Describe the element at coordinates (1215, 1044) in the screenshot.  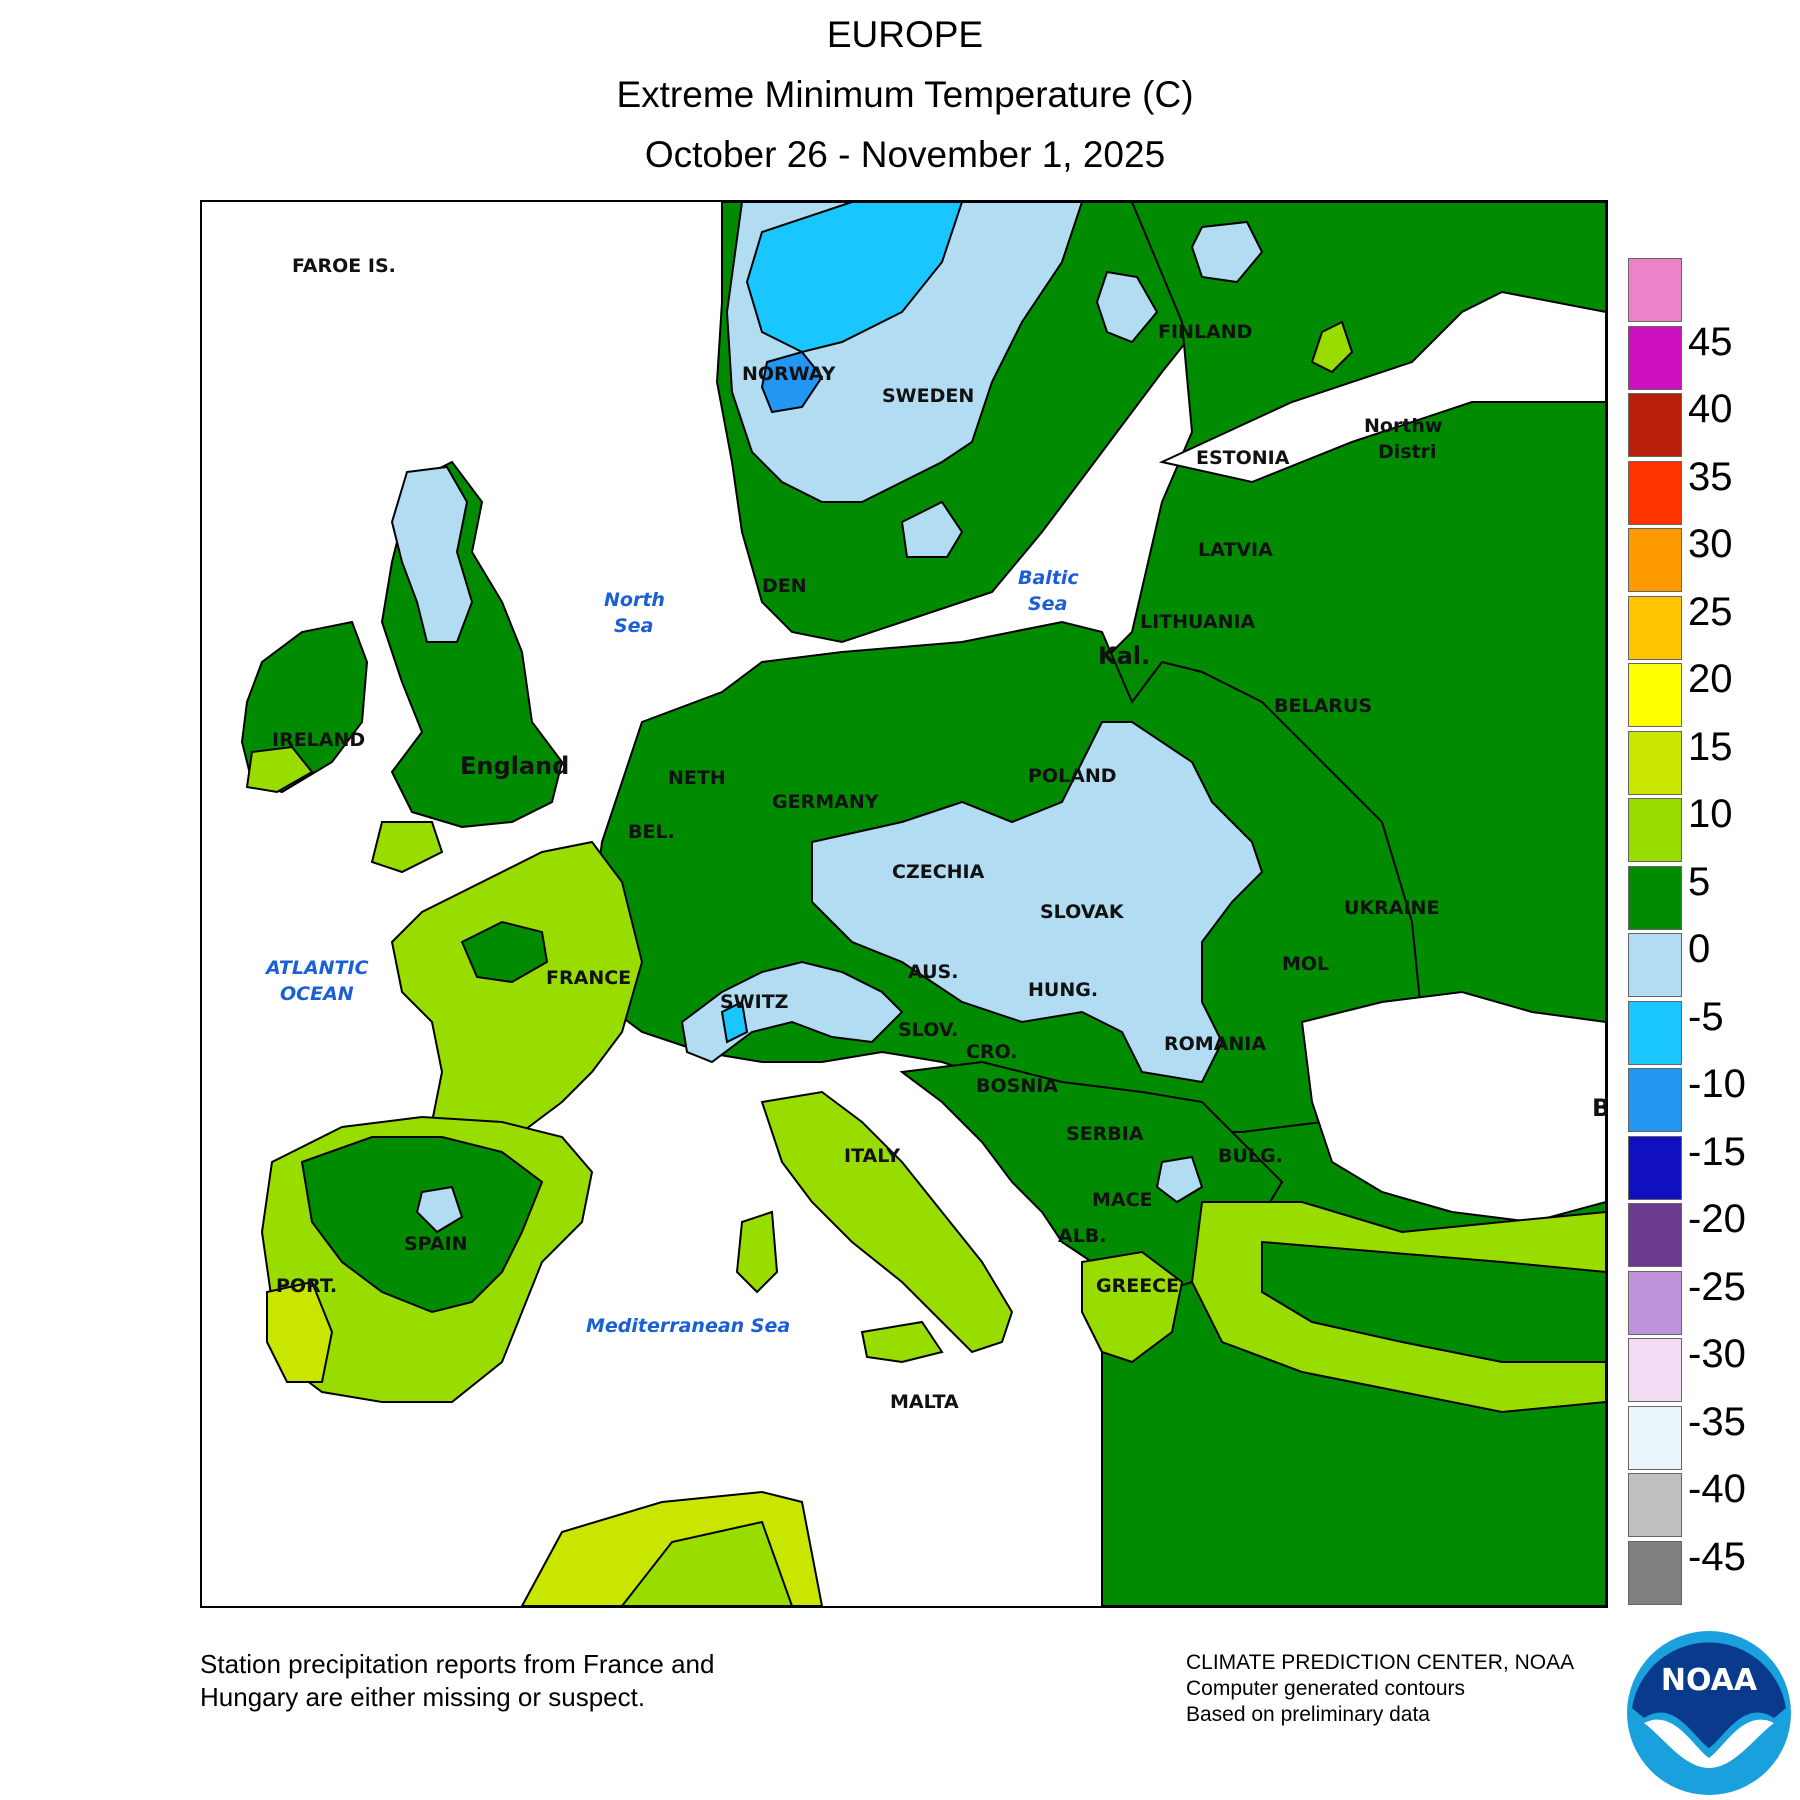
I see `label-romania: ROMANIA` at that location.